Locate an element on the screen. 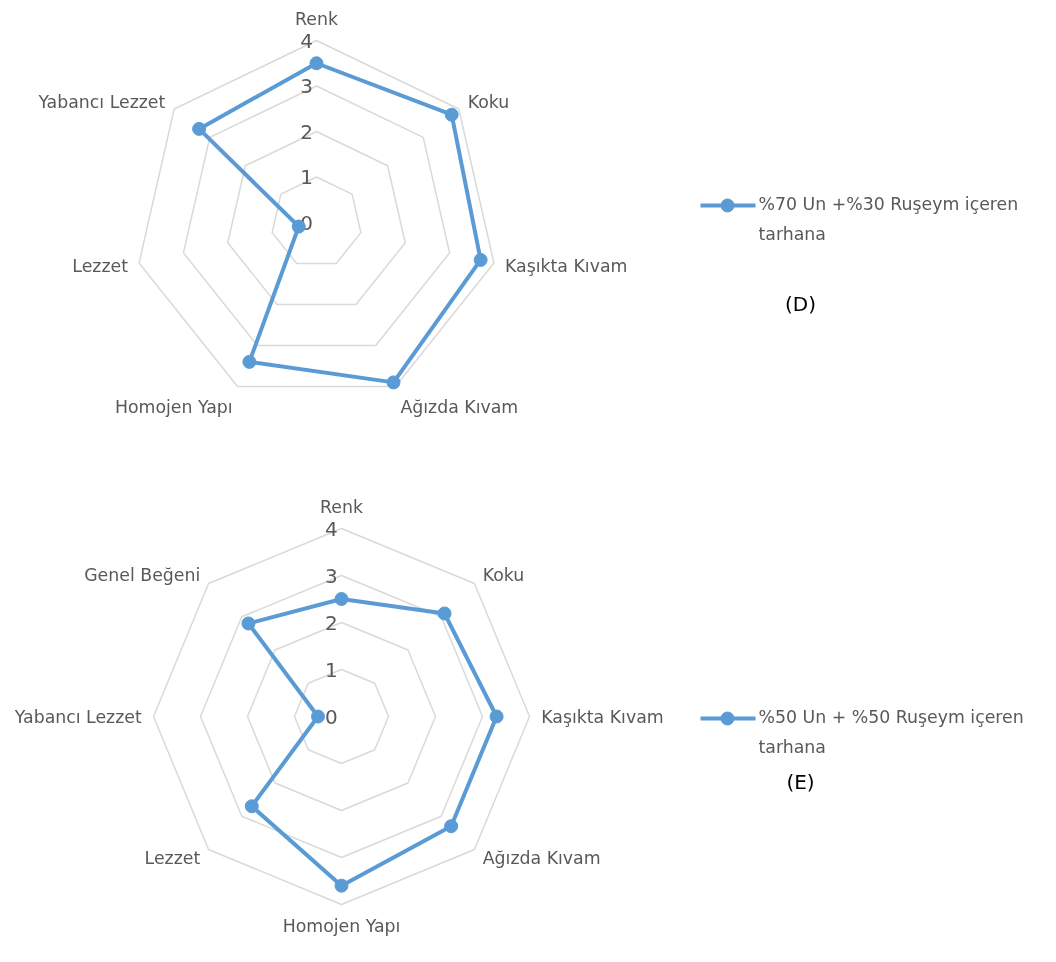  legend-label: %70 Un +%30 Ruşeym içeren tarhana is located at coordinates (888, 218).